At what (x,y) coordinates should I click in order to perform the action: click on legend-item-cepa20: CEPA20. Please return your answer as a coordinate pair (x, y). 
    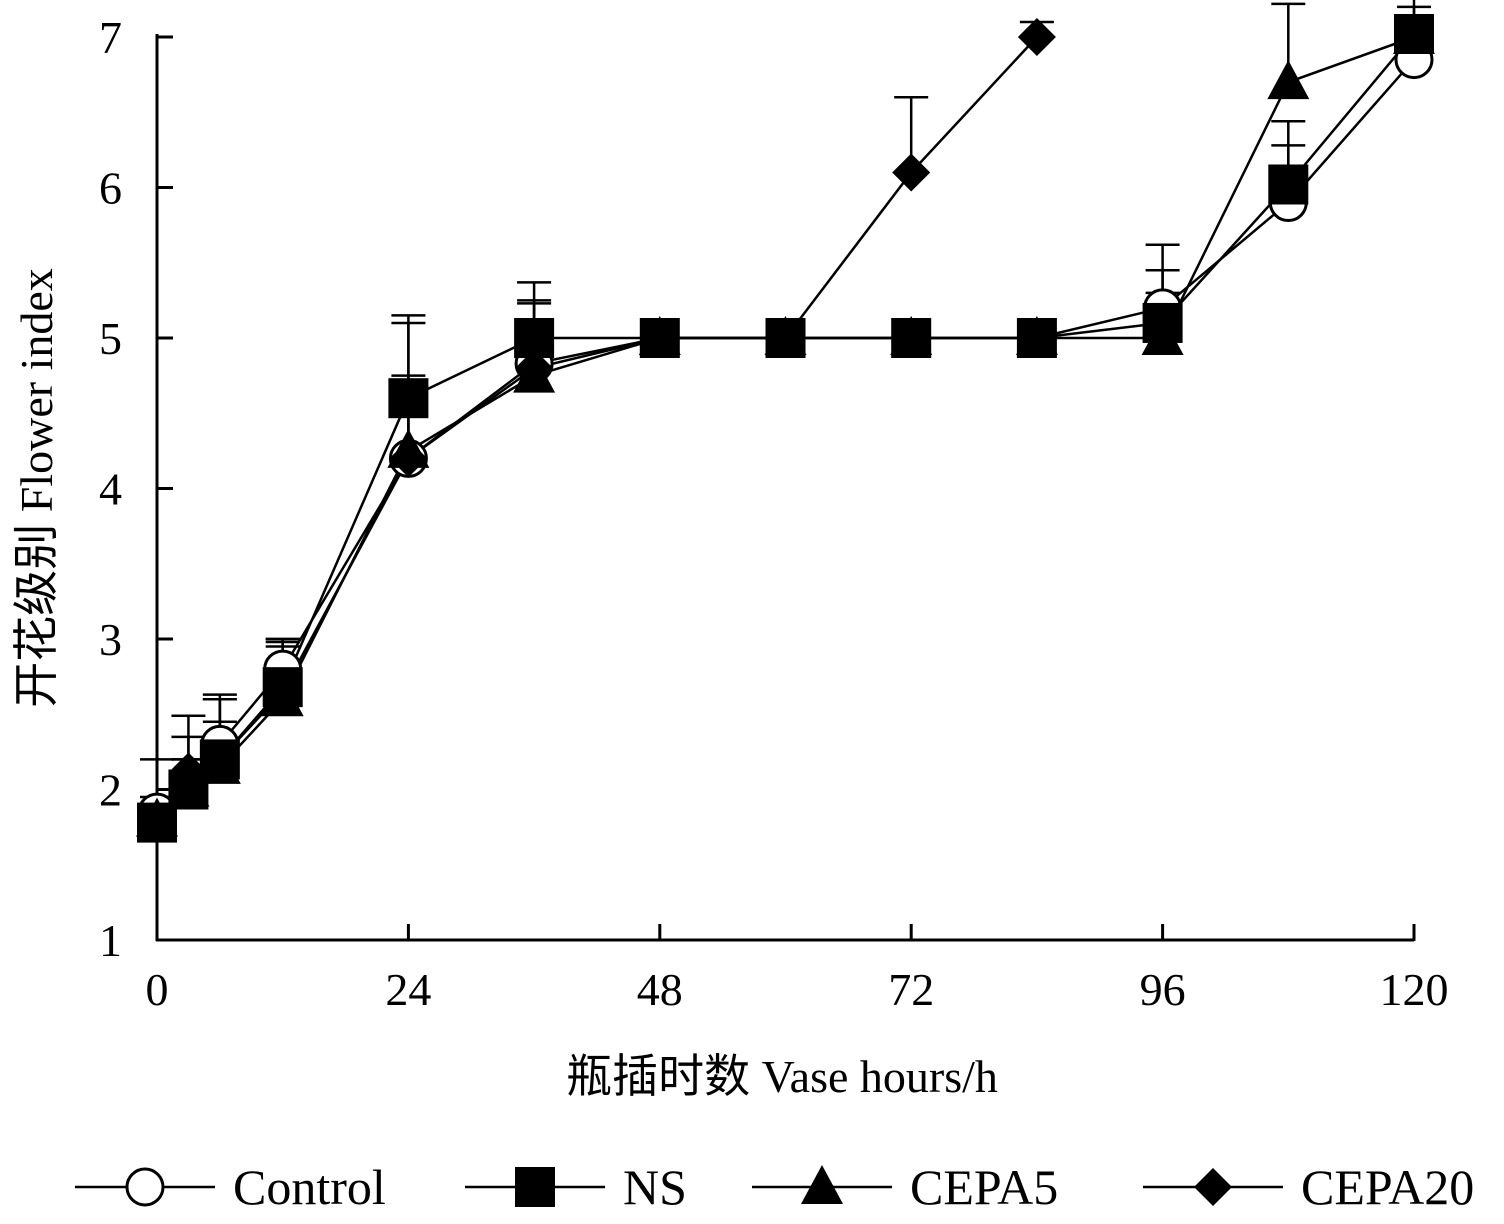
    Looking at the image, I should click on (1308, 1187).